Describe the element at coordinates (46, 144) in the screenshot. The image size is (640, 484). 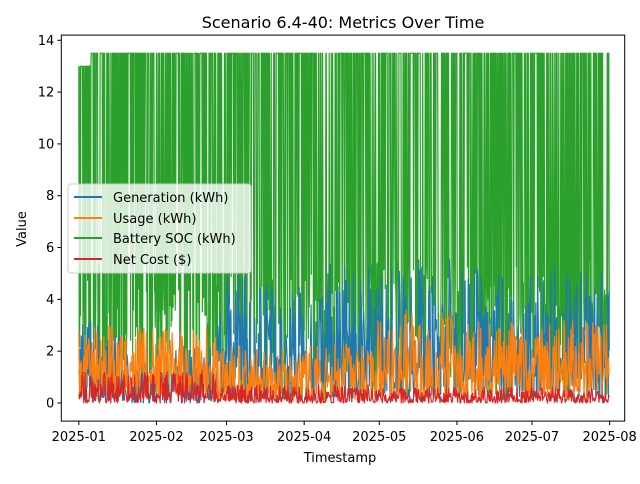
I see `y-tick-label: 10` at that location.